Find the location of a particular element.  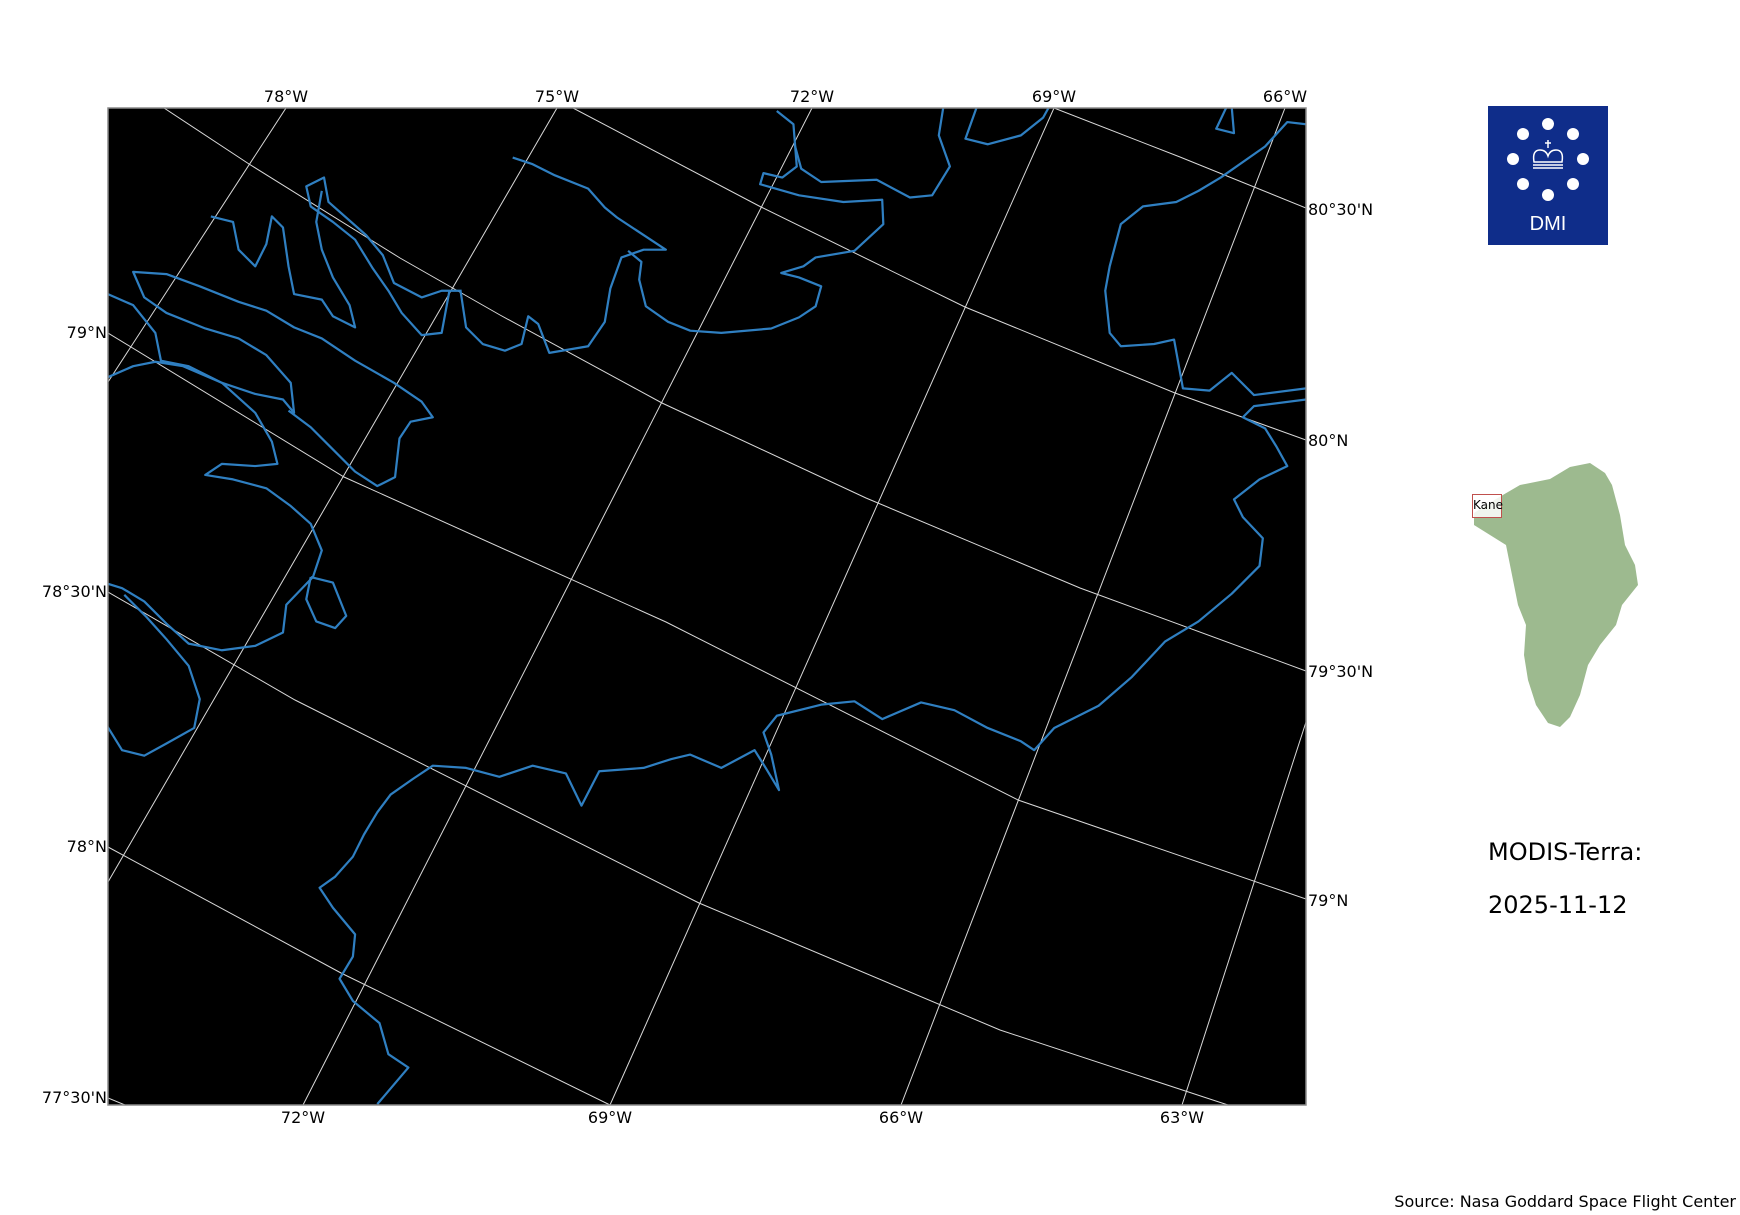

meridian-78w is located at coordinates (197, 245).